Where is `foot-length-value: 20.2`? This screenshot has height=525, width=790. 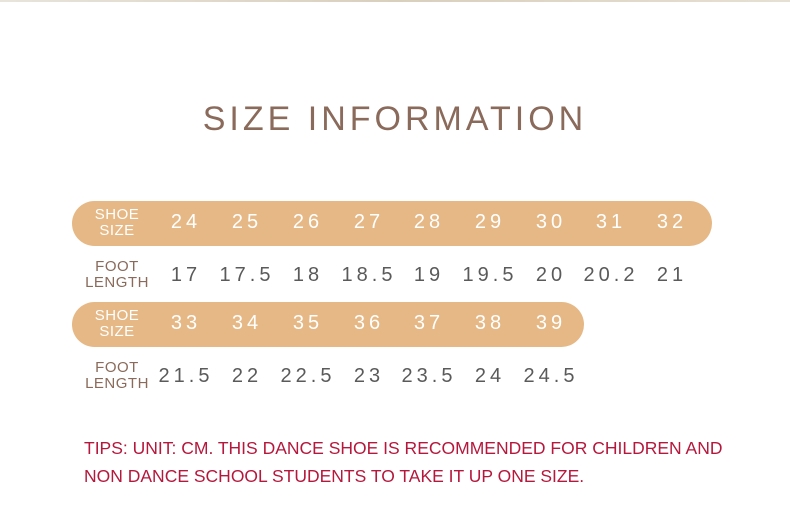 foot-length-value: 20.2 is located at coordinates (611, 275).